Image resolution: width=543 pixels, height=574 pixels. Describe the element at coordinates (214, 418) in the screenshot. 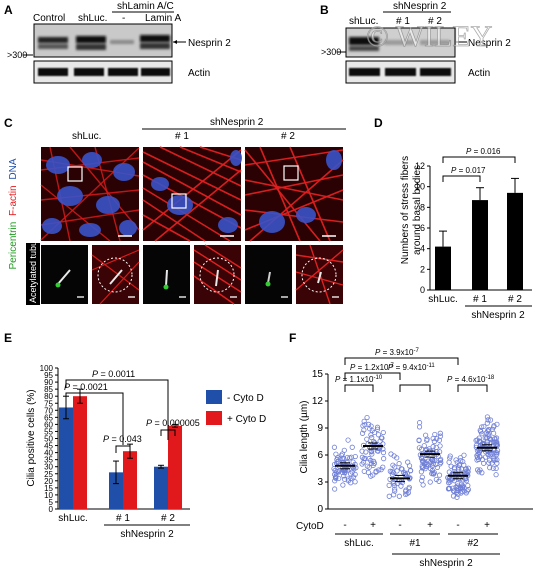

I see `panel-e-legend-swatch` at that location.